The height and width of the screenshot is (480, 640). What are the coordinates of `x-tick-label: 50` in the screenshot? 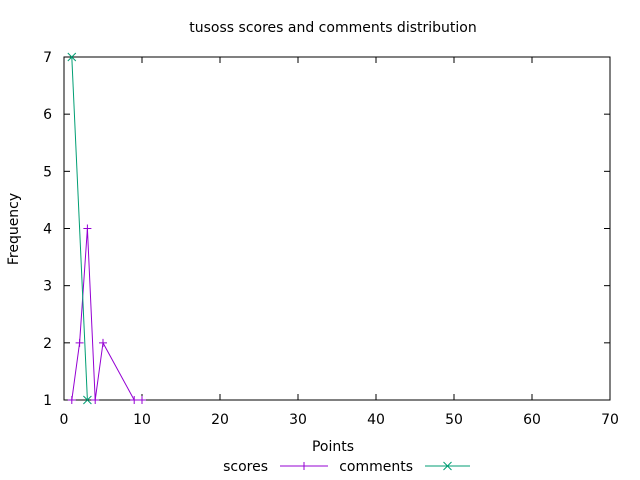 It's located at (454, 420).